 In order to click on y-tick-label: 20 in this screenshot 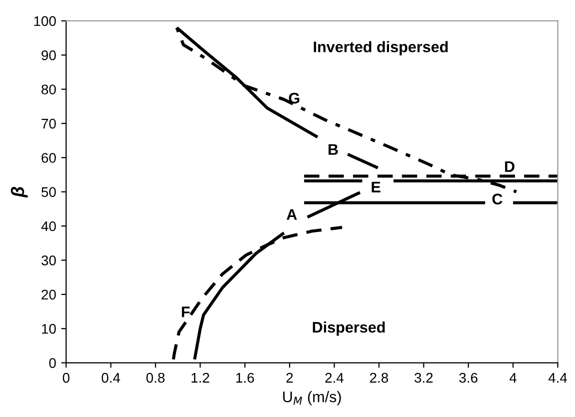, I will do `click(49, 295)`.